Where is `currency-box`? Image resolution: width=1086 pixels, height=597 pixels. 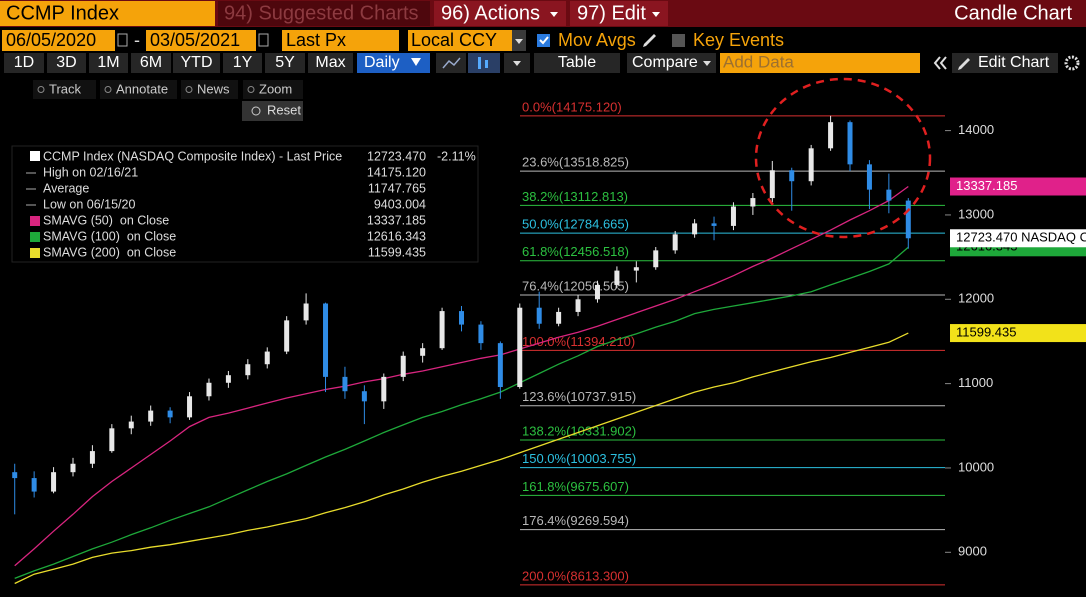 currency-box is located at coordinates (460, 40).